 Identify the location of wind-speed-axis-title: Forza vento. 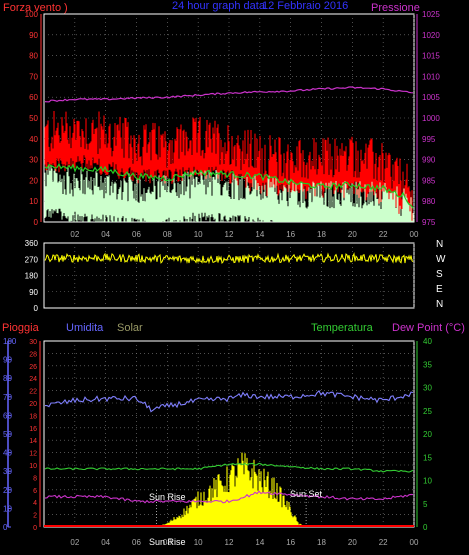
(32, 8).